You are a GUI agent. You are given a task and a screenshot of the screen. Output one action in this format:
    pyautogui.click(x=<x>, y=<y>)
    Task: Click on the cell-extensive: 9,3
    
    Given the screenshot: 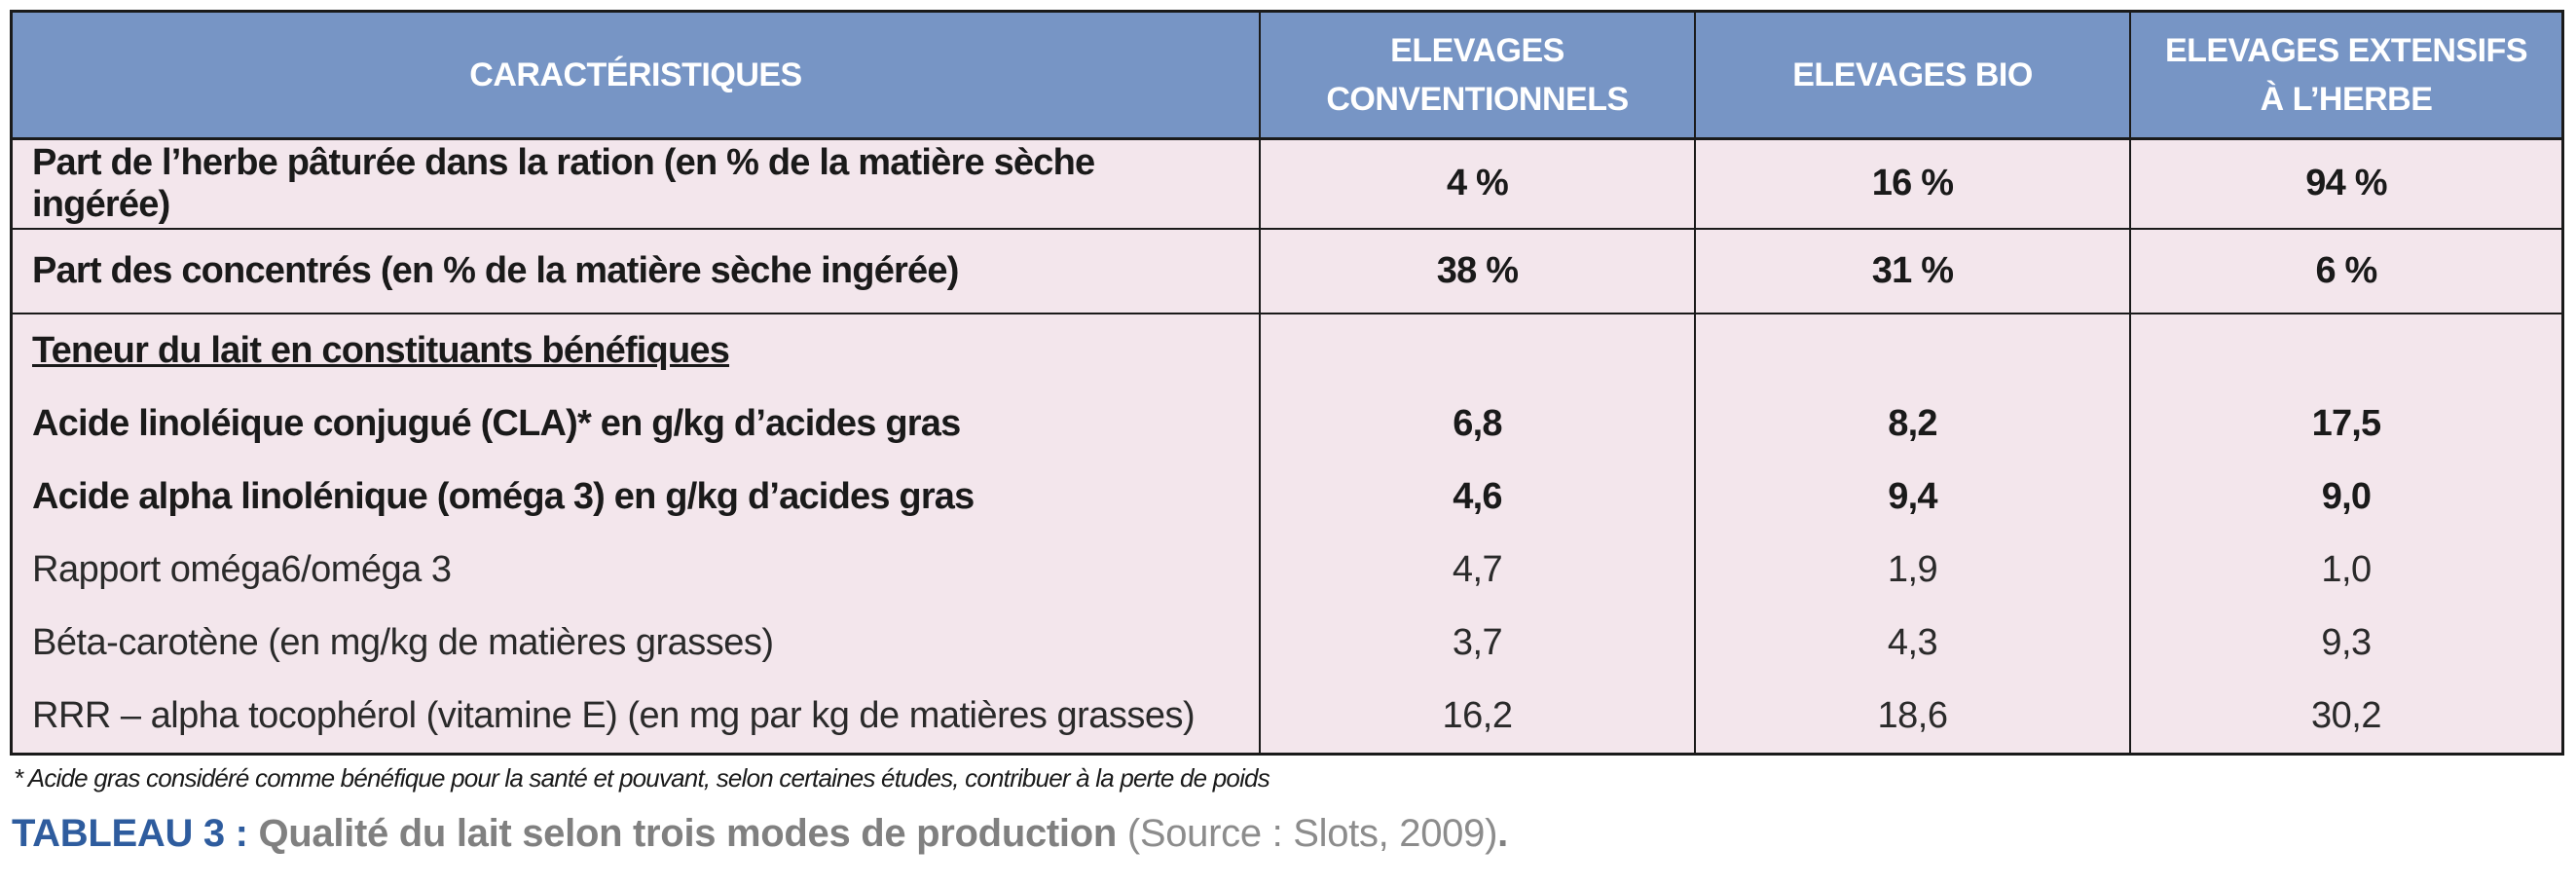 What is the action you would take?
    pyautogui.click(x=2346, y=642)
    